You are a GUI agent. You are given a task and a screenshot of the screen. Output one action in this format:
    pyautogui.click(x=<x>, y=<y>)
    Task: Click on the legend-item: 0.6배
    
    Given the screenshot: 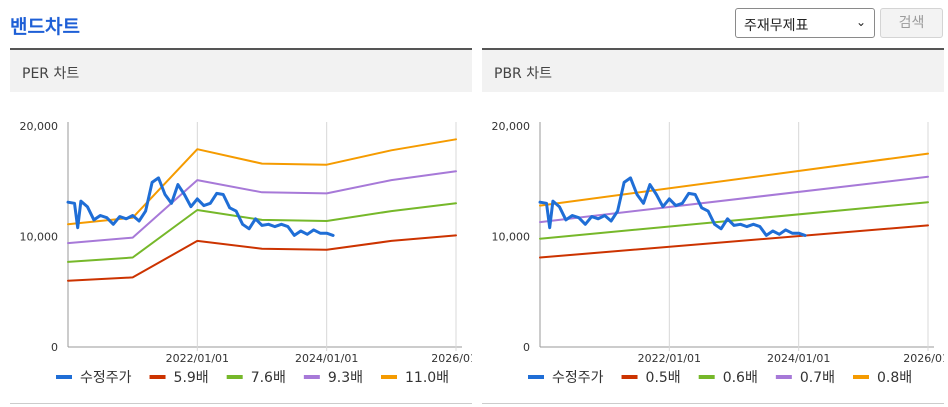 What is the action you would take?
    pyautogui.click(x=728, y=378)
    